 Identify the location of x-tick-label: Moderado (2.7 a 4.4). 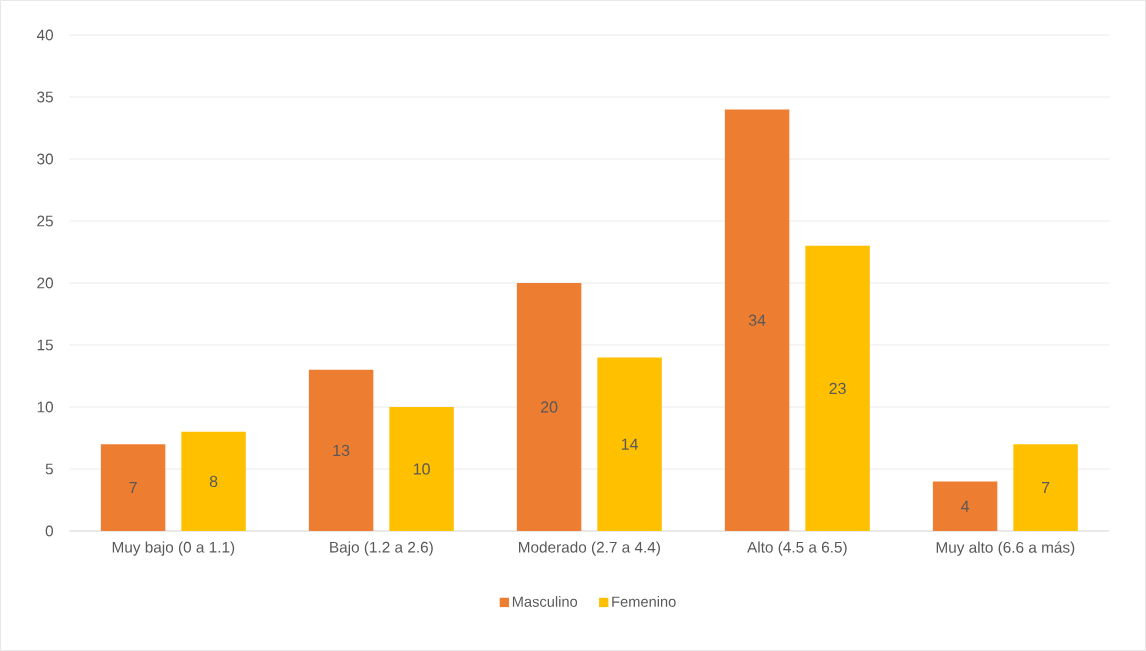
(589, 548).